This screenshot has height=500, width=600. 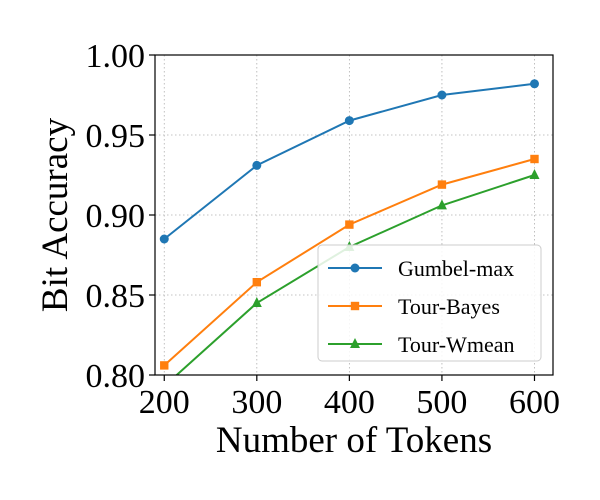 I want to click on legend-item-gumbel-max: Gumbel-max, so click(x=421, y=268).